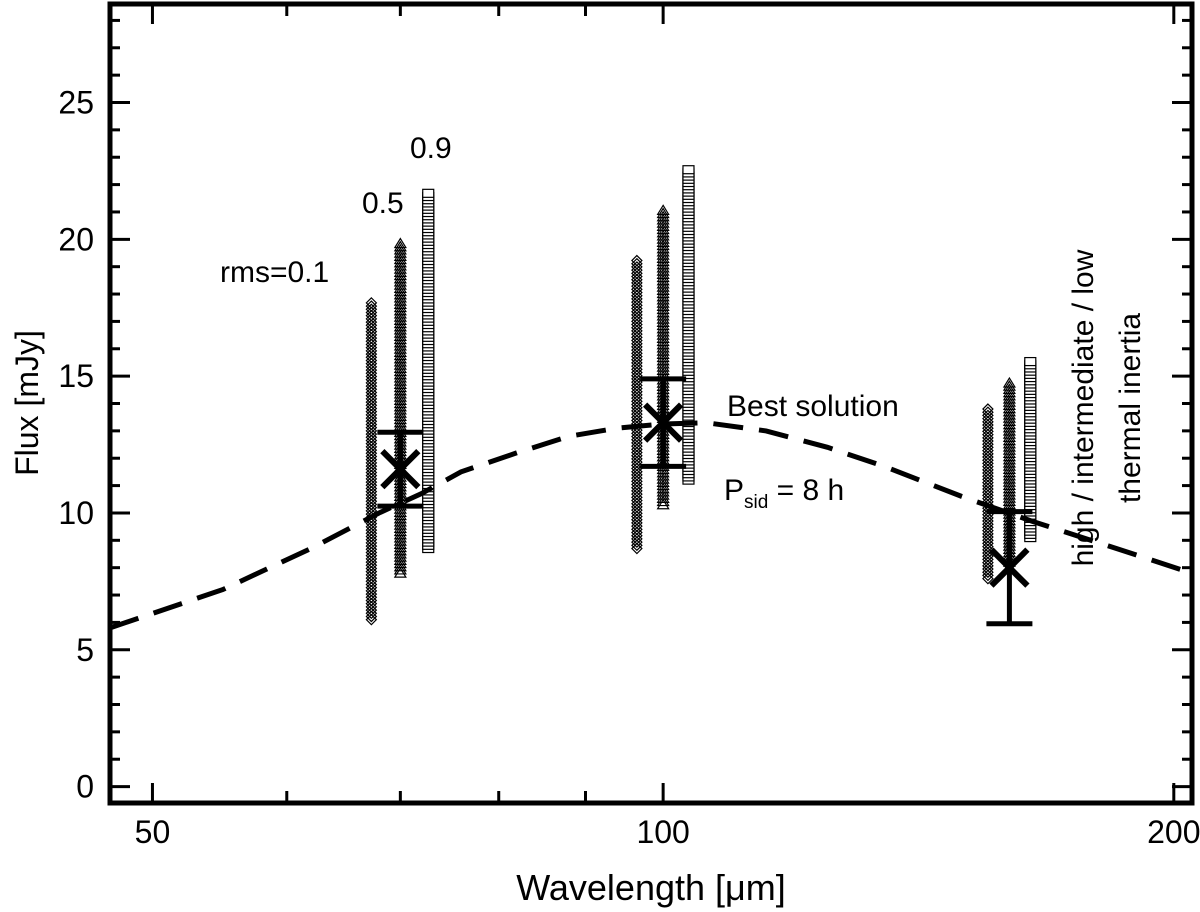 This screenshot has width=1200, height=912. I want to click on x-tick-label: 200, so click(1173, 832).